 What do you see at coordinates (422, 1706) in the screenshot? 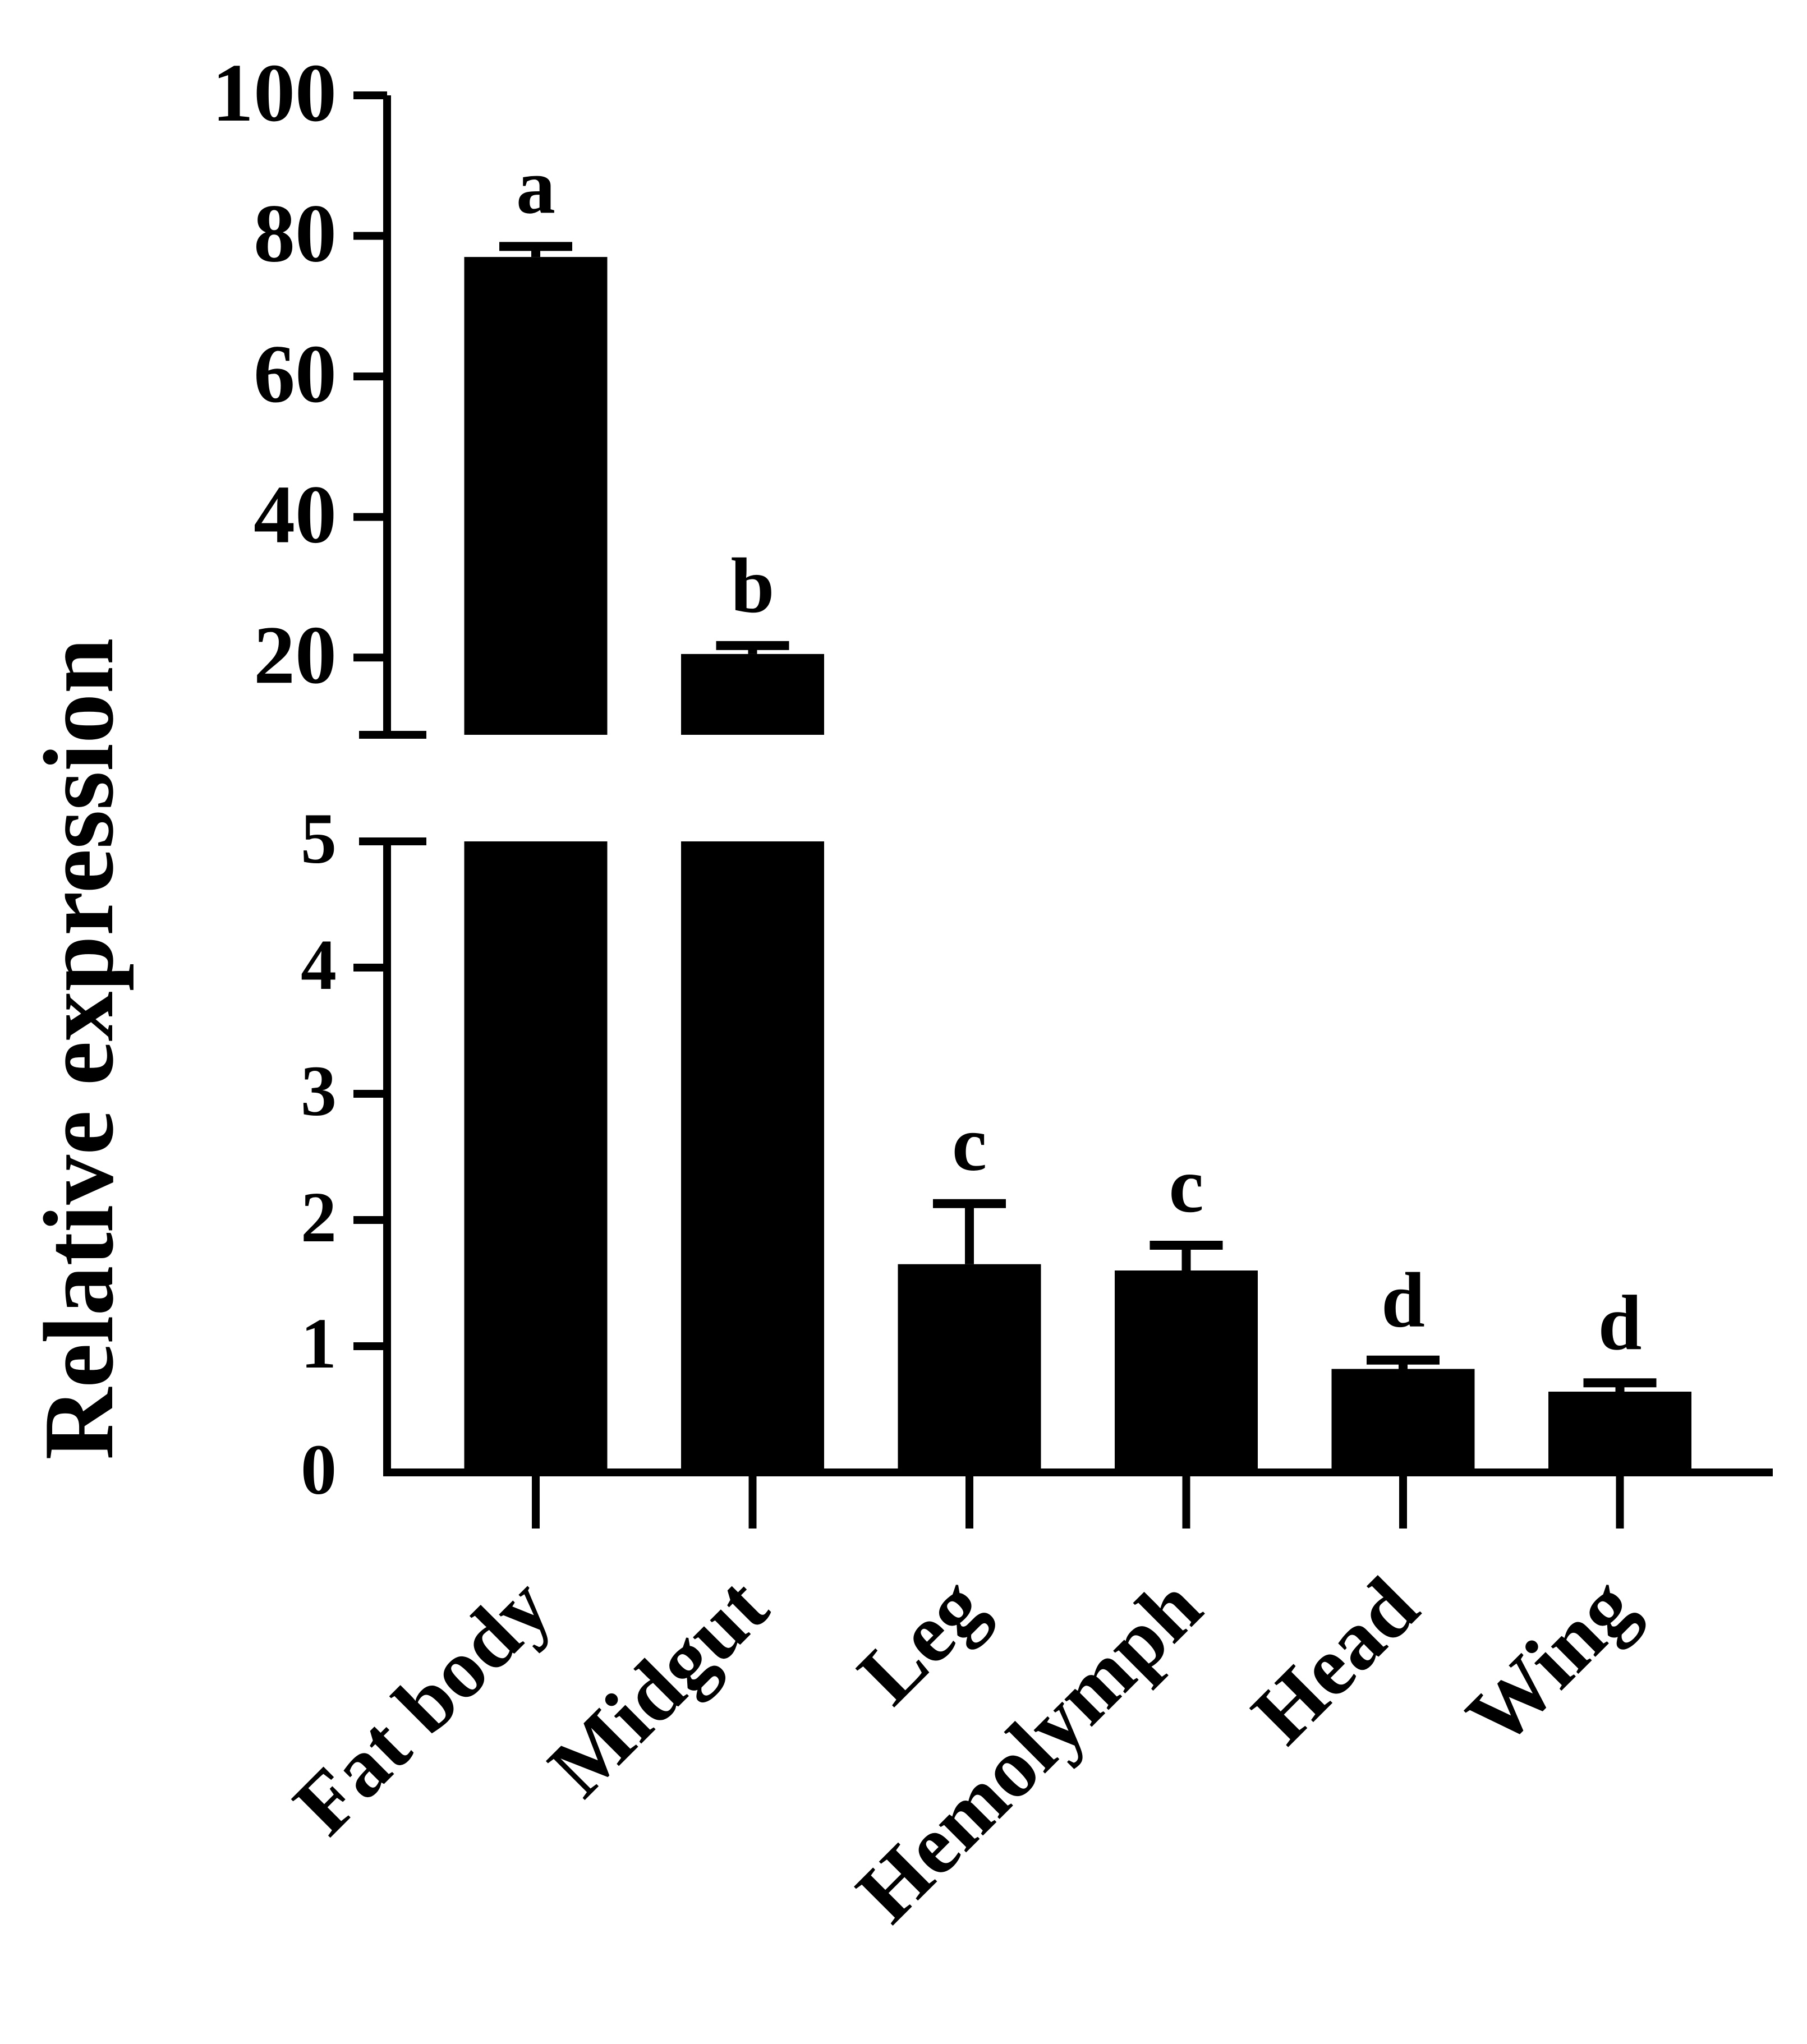
I see `x-tick-label: Fat body` at bounding box center [422, 1706].